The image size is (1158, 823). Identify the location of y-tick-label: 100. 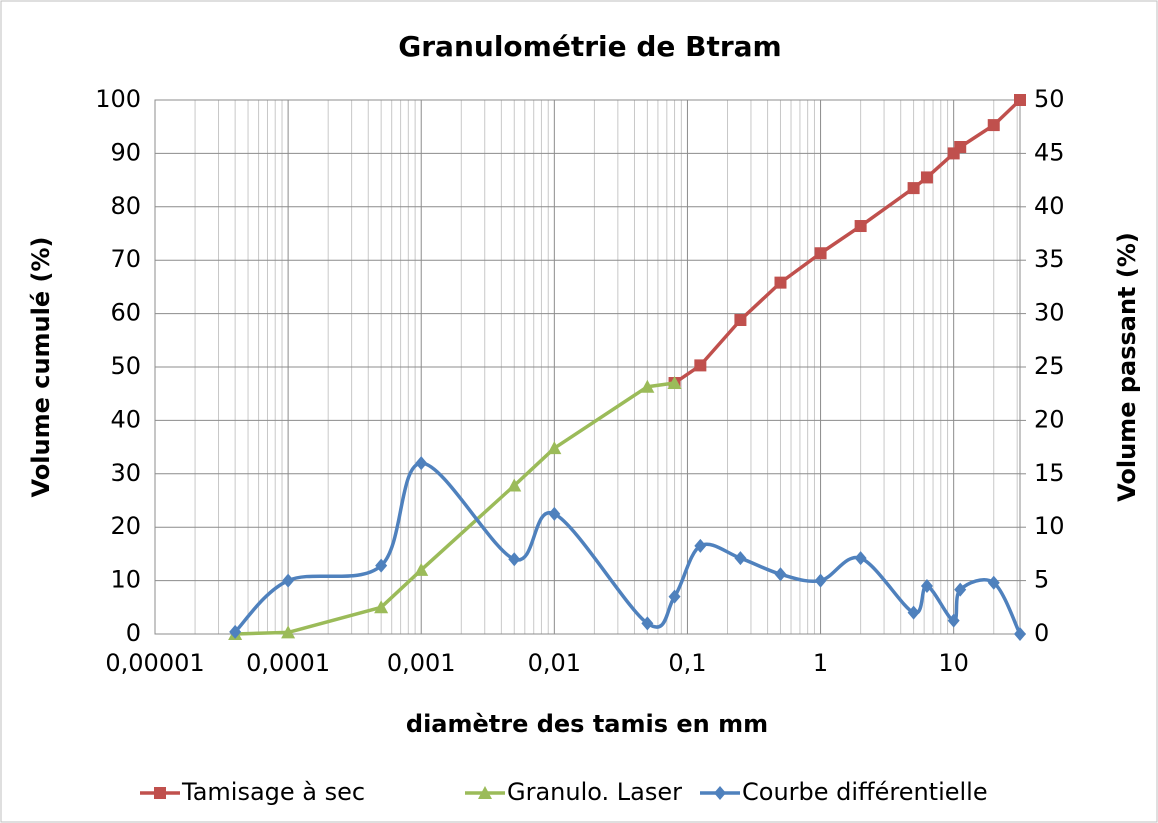
(118, 99).